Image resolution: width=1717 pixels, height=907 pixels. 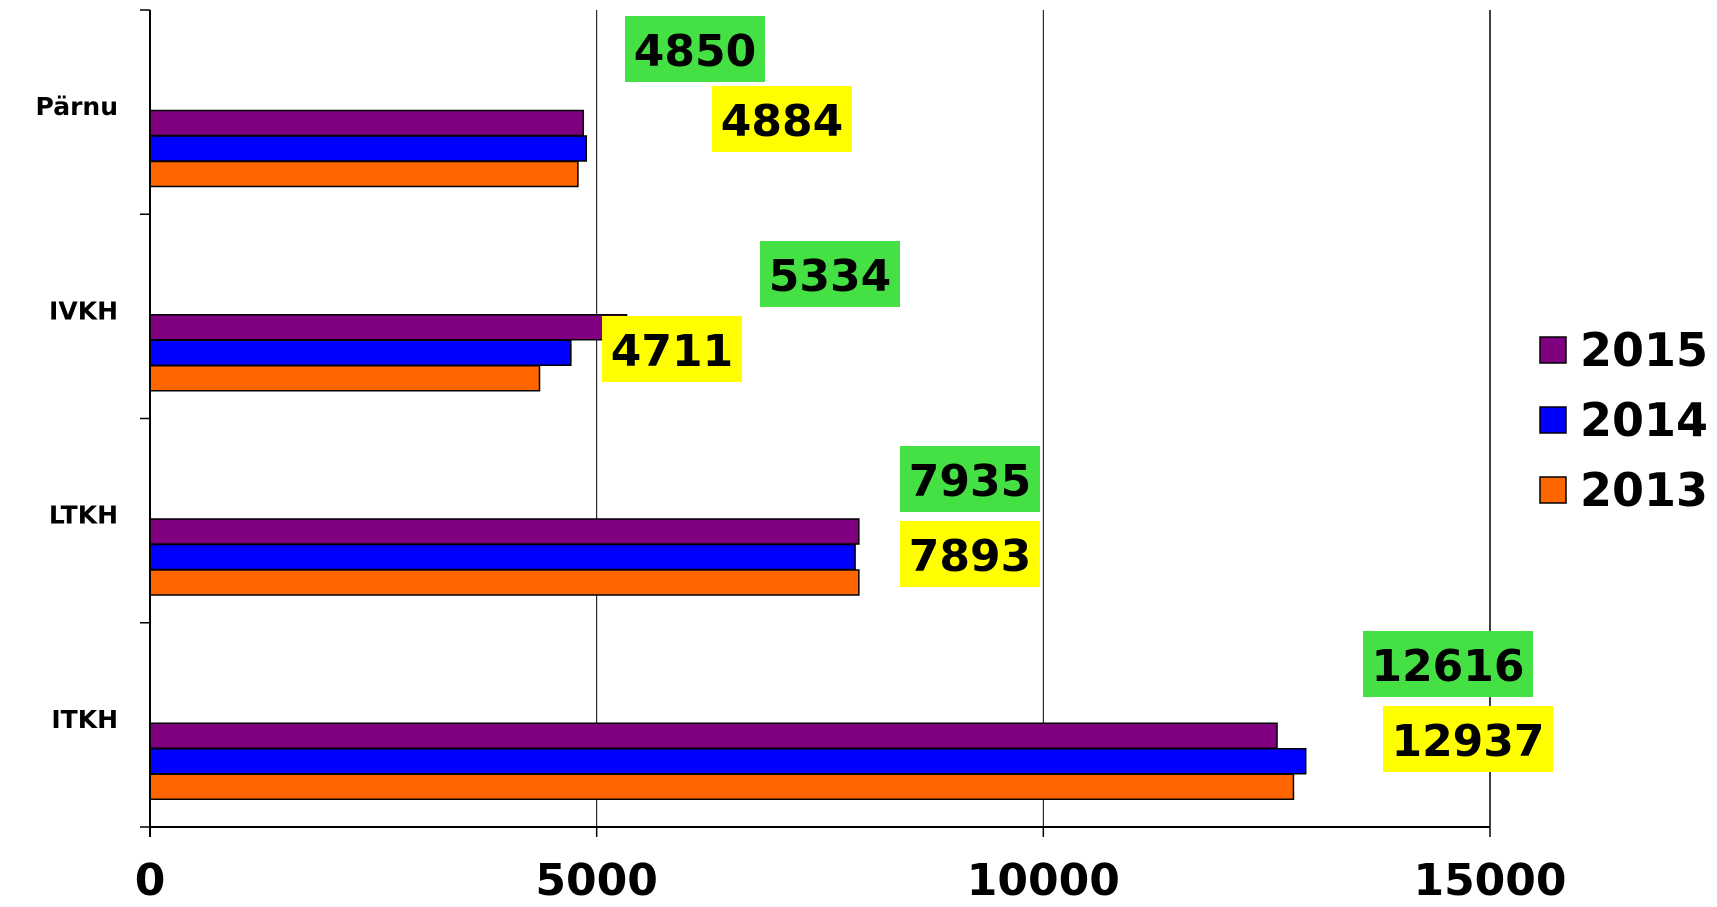 I want to click on data-label-text: 4884, so click(x=782, y=121).